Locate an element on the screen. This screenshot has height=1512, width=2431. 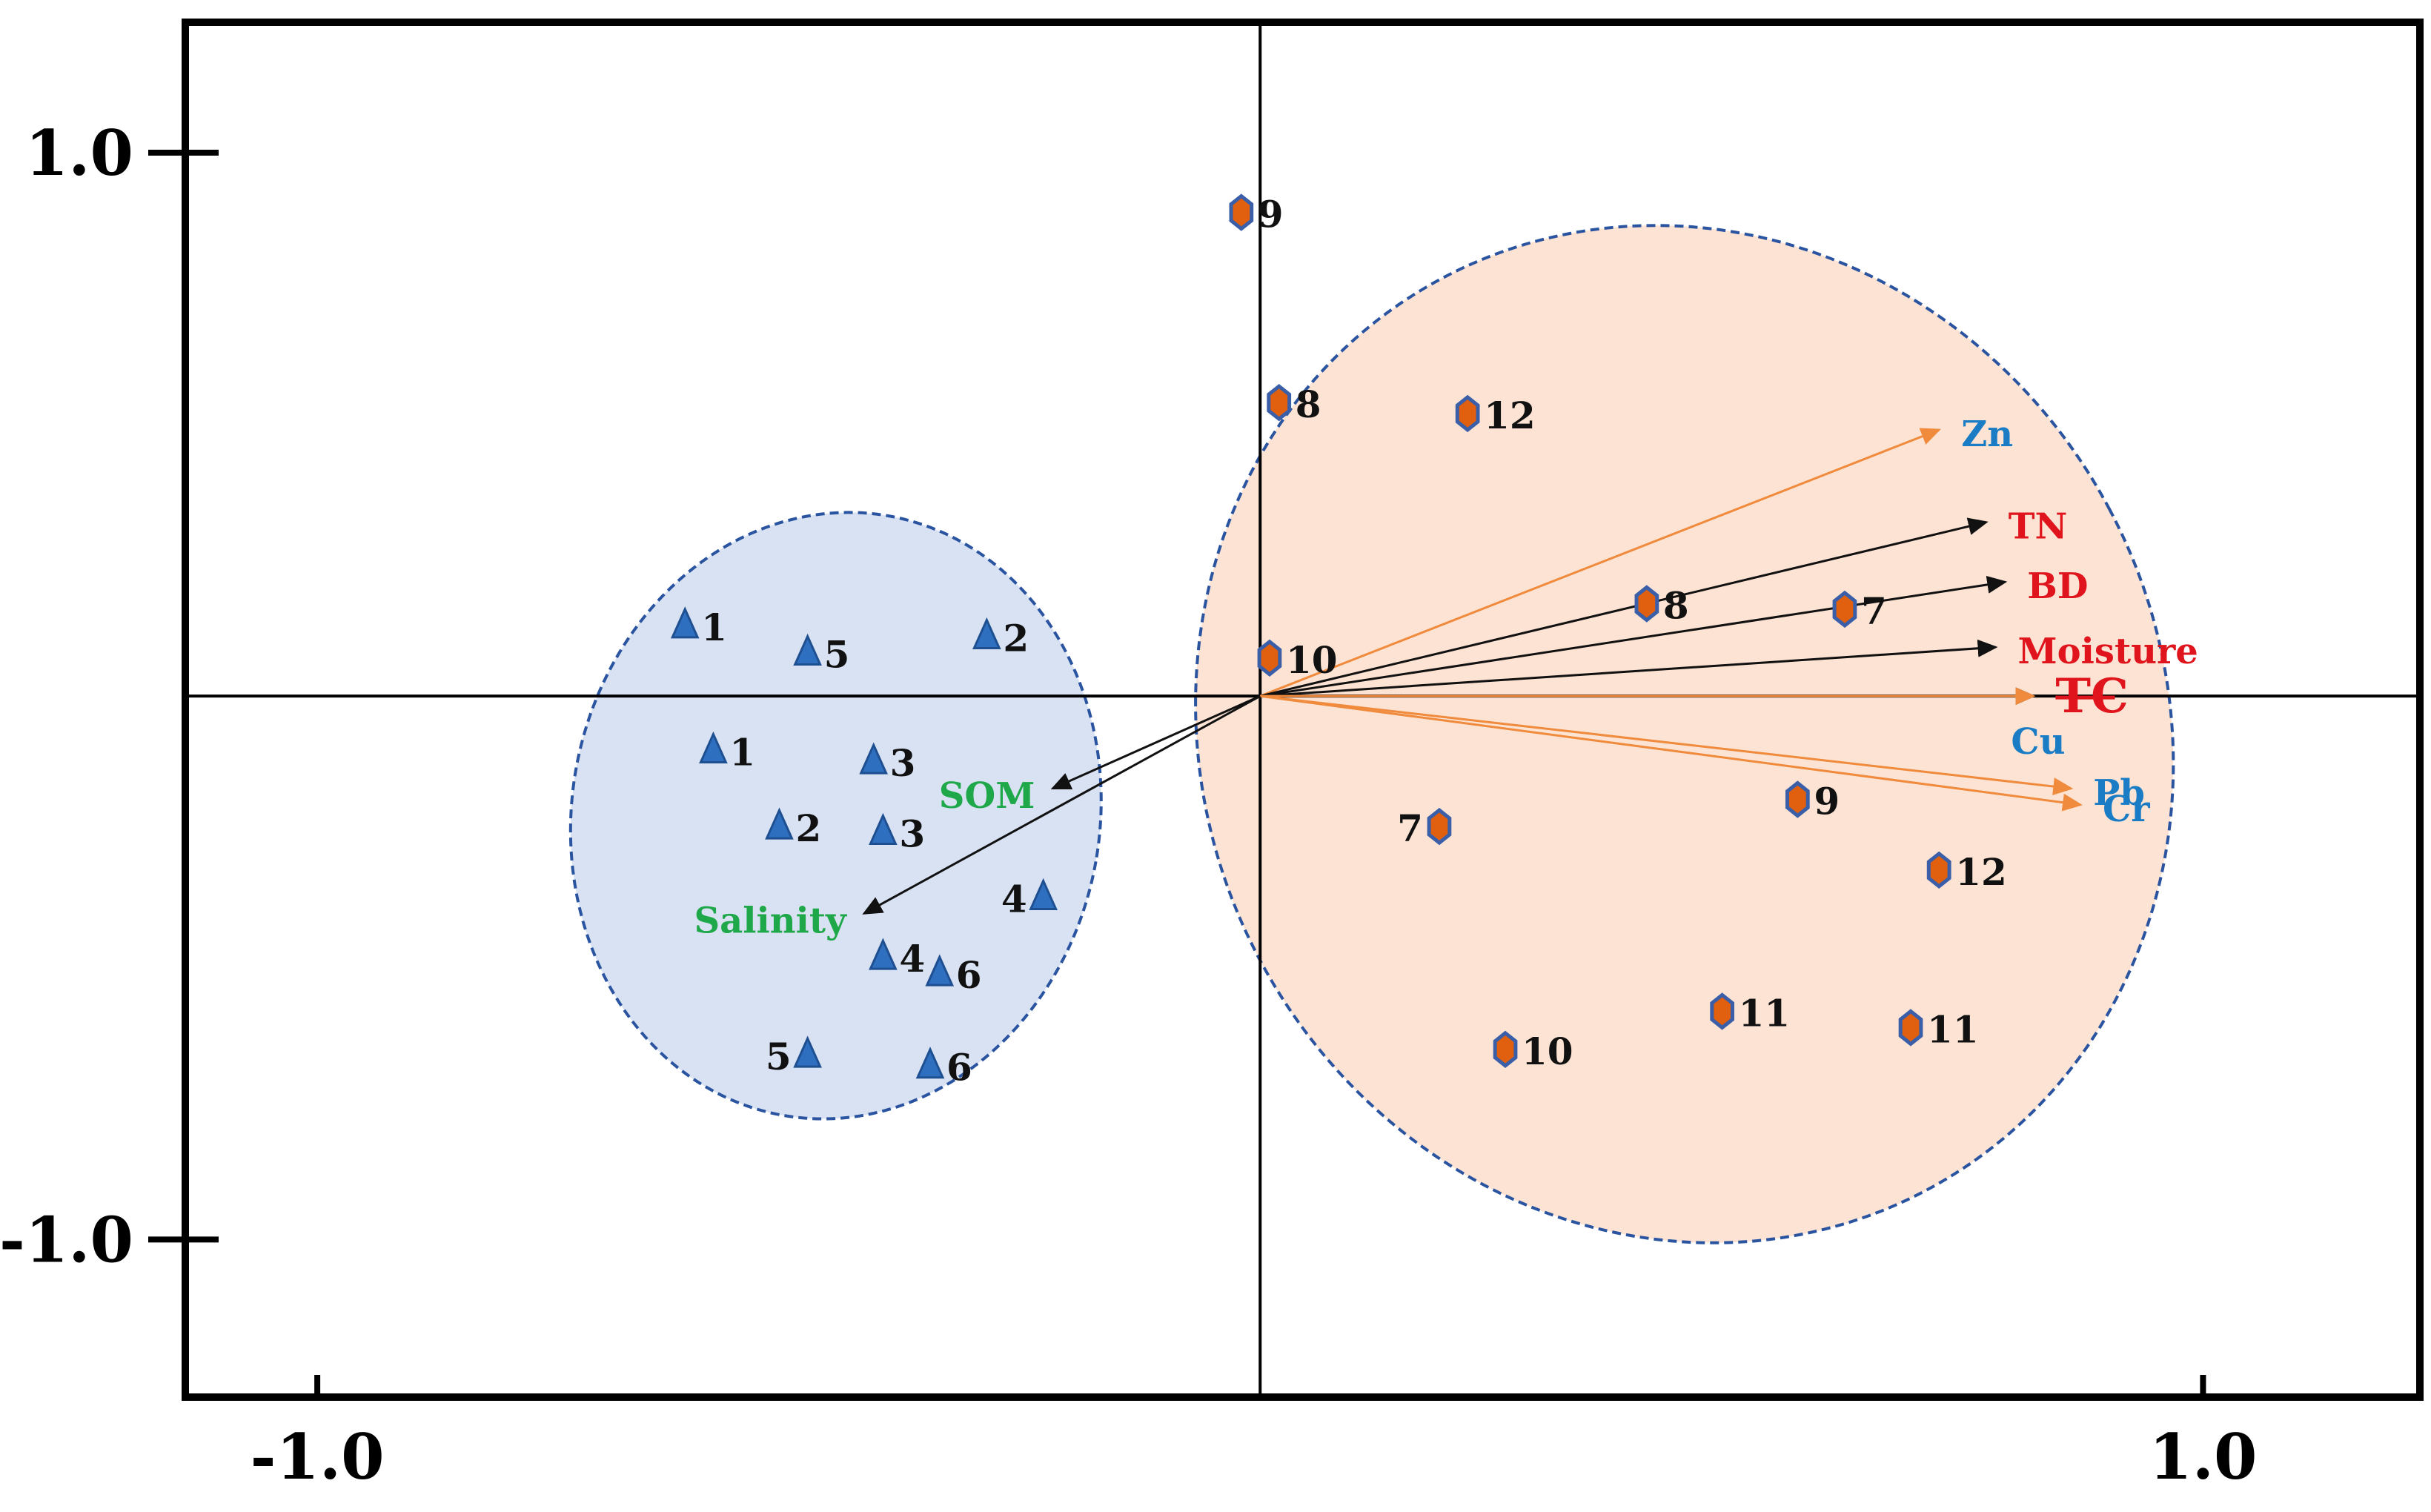
vector-label: BD is located at coordinates (2057, 587).